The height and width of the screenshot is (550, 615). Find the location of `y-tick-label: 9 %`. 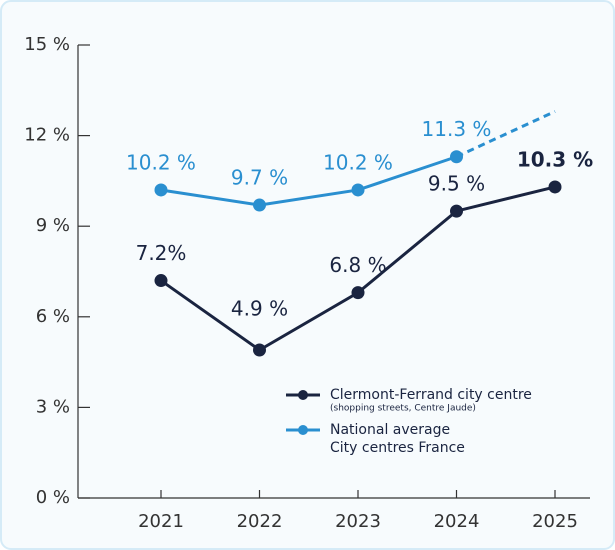

y-tick-label: 9 % is located at coordinates (53, 225).